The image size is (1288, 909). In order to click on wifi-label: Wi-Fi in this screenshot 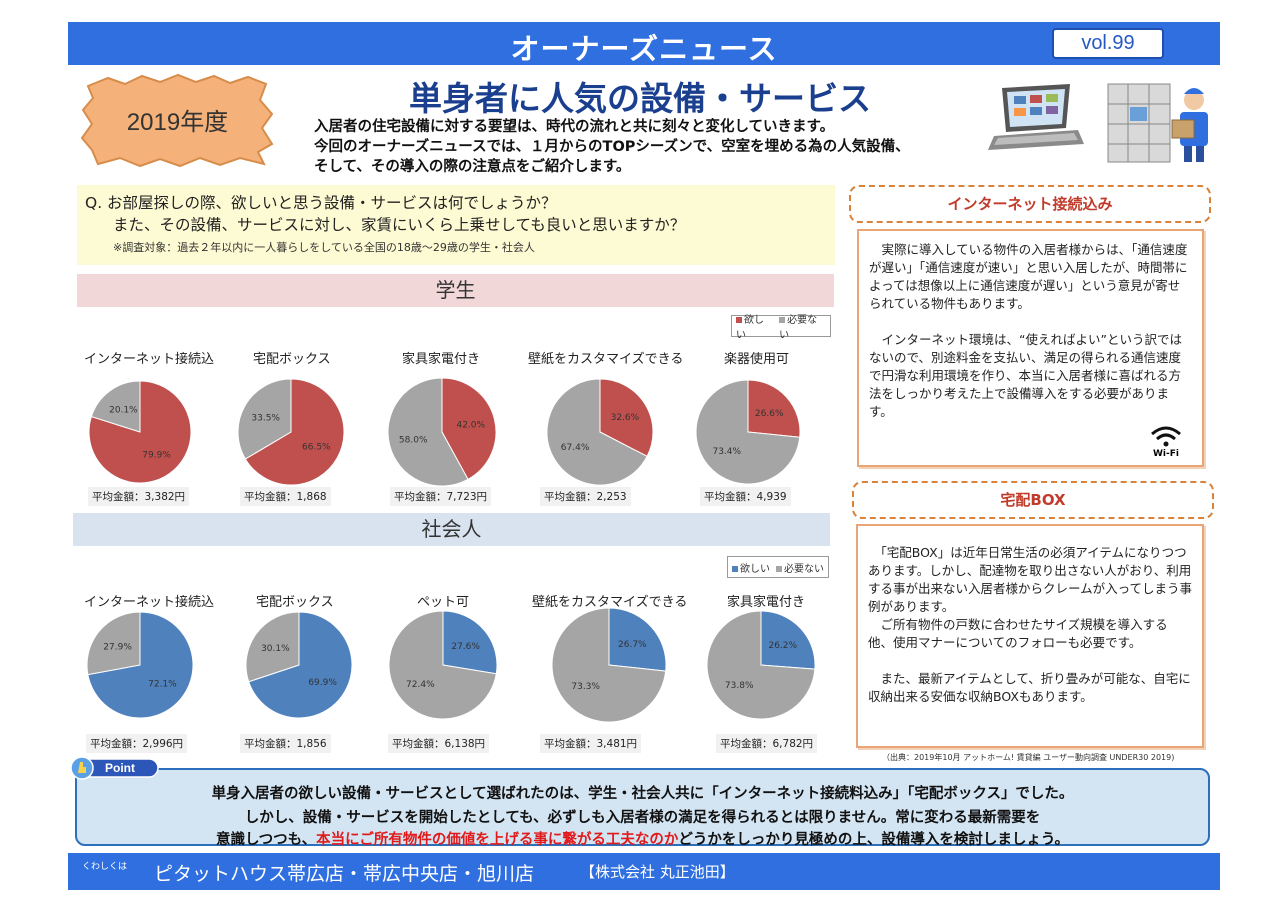, I will do `click(1166, 453)`.